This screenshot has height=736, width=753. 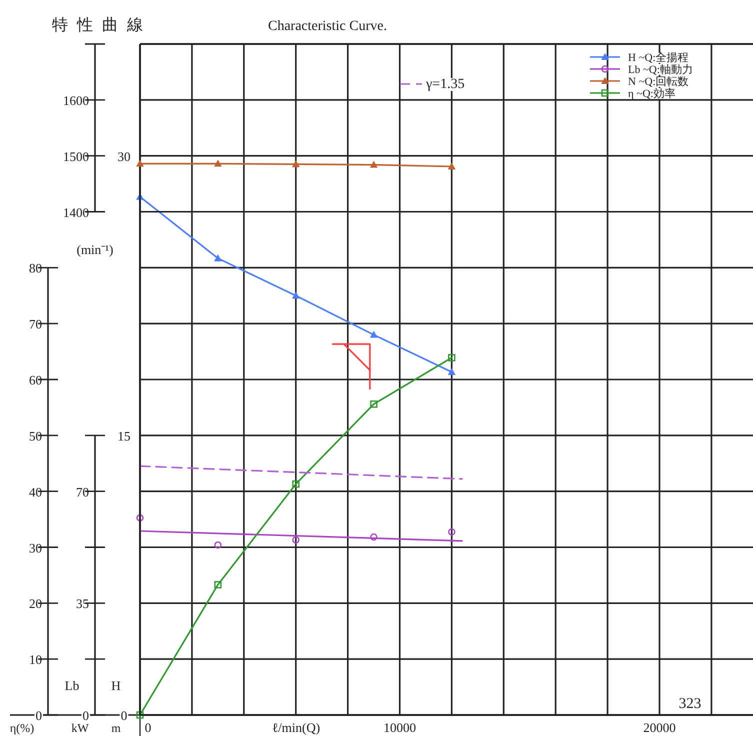 What do you see at coordinates (35, 268) in the screenshot?
I see `y-tick-label: 80` at bounding box center [35, 268].